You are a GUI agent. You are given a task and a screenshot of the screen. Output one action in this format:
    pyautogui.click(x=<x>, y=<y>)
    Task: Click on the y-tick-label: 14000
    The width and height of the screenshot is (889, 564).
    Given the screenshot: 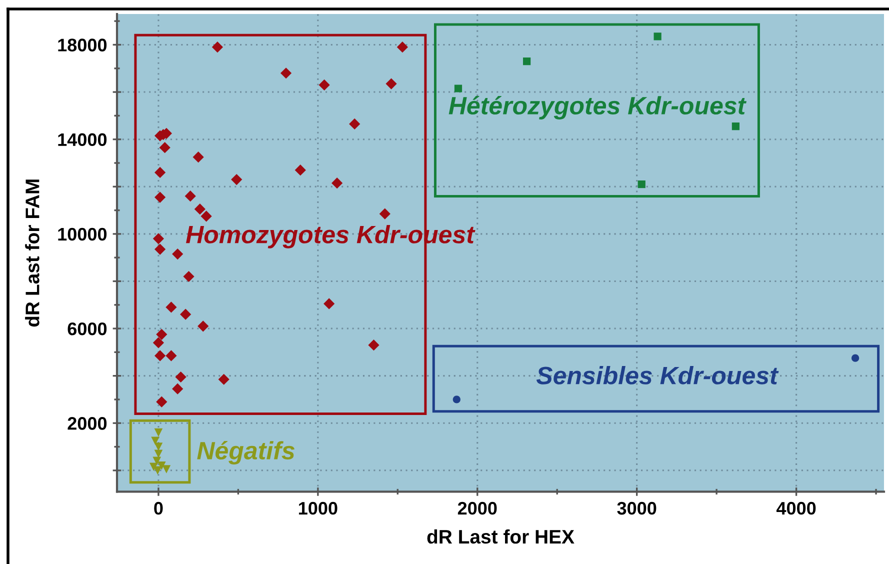 What is the action you would take?
    pyautogui.click(x=82, y=139)
    